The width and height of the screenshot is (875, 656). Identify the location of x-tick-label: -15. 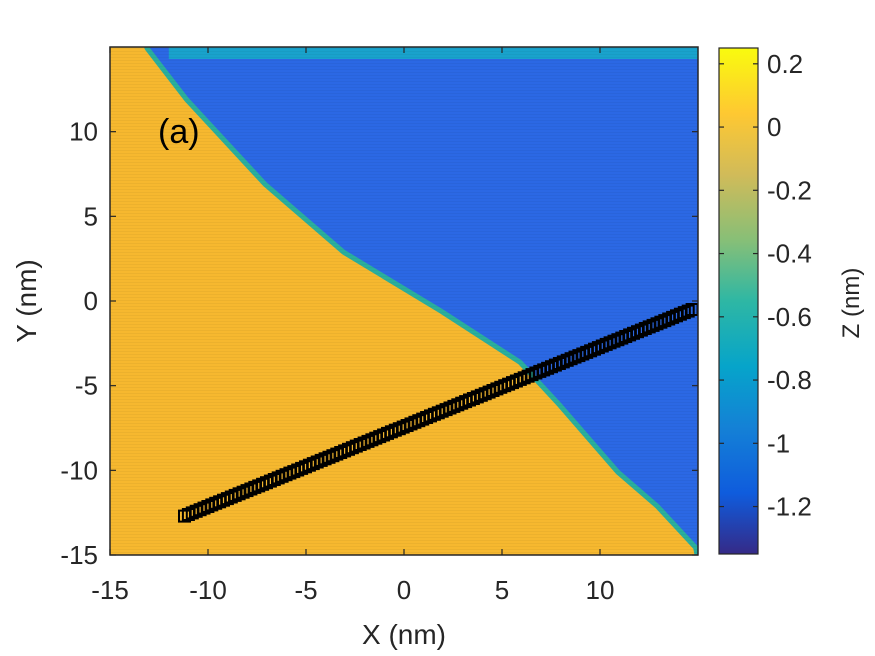
(110, 590).